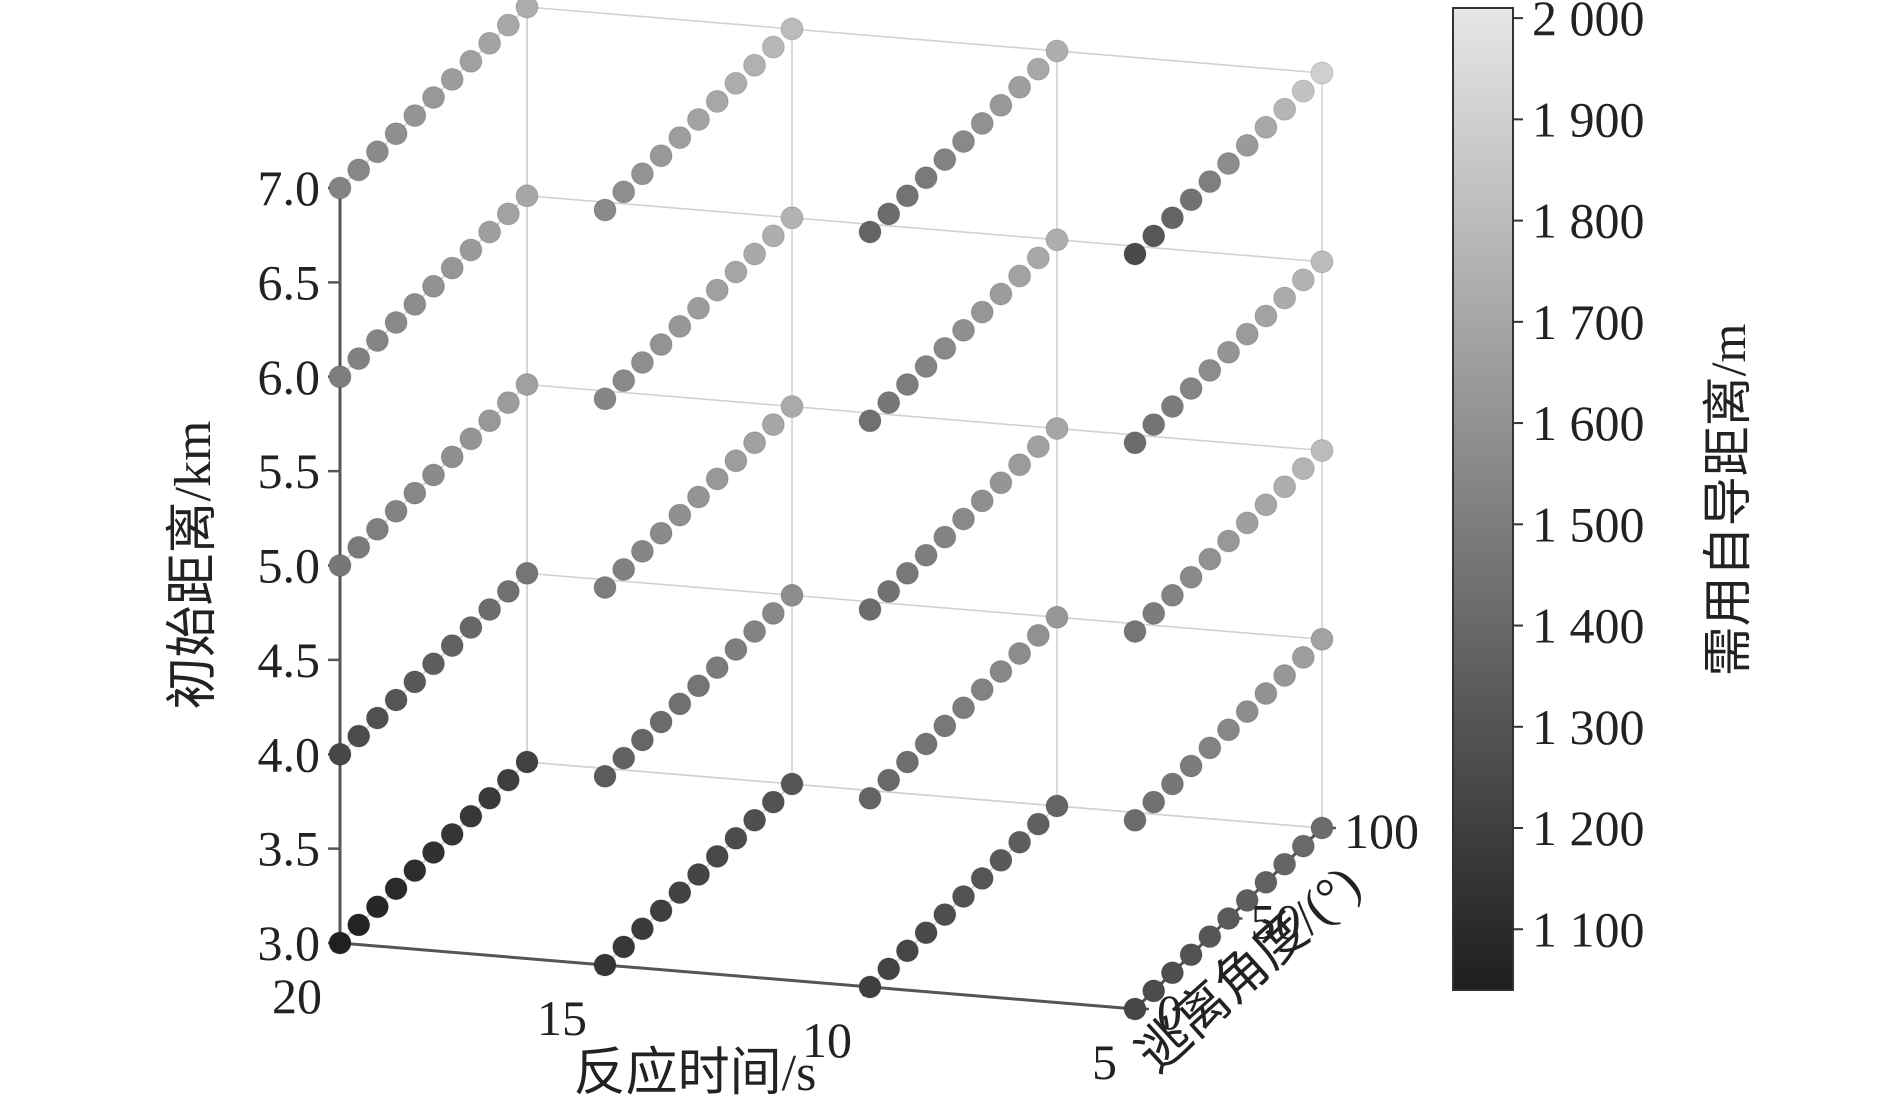 The width and height of the screenshot is (1890, 1104). I want to click on y-tick-label: 100, so click(1381, 831).